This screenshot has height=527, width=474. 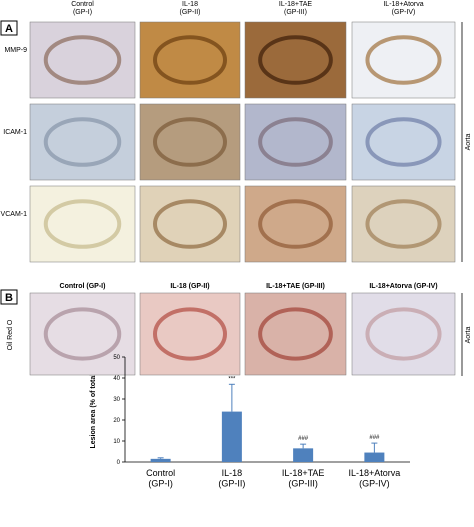 I want to click on row-label: MMP-9, so click(x=15, y=50).